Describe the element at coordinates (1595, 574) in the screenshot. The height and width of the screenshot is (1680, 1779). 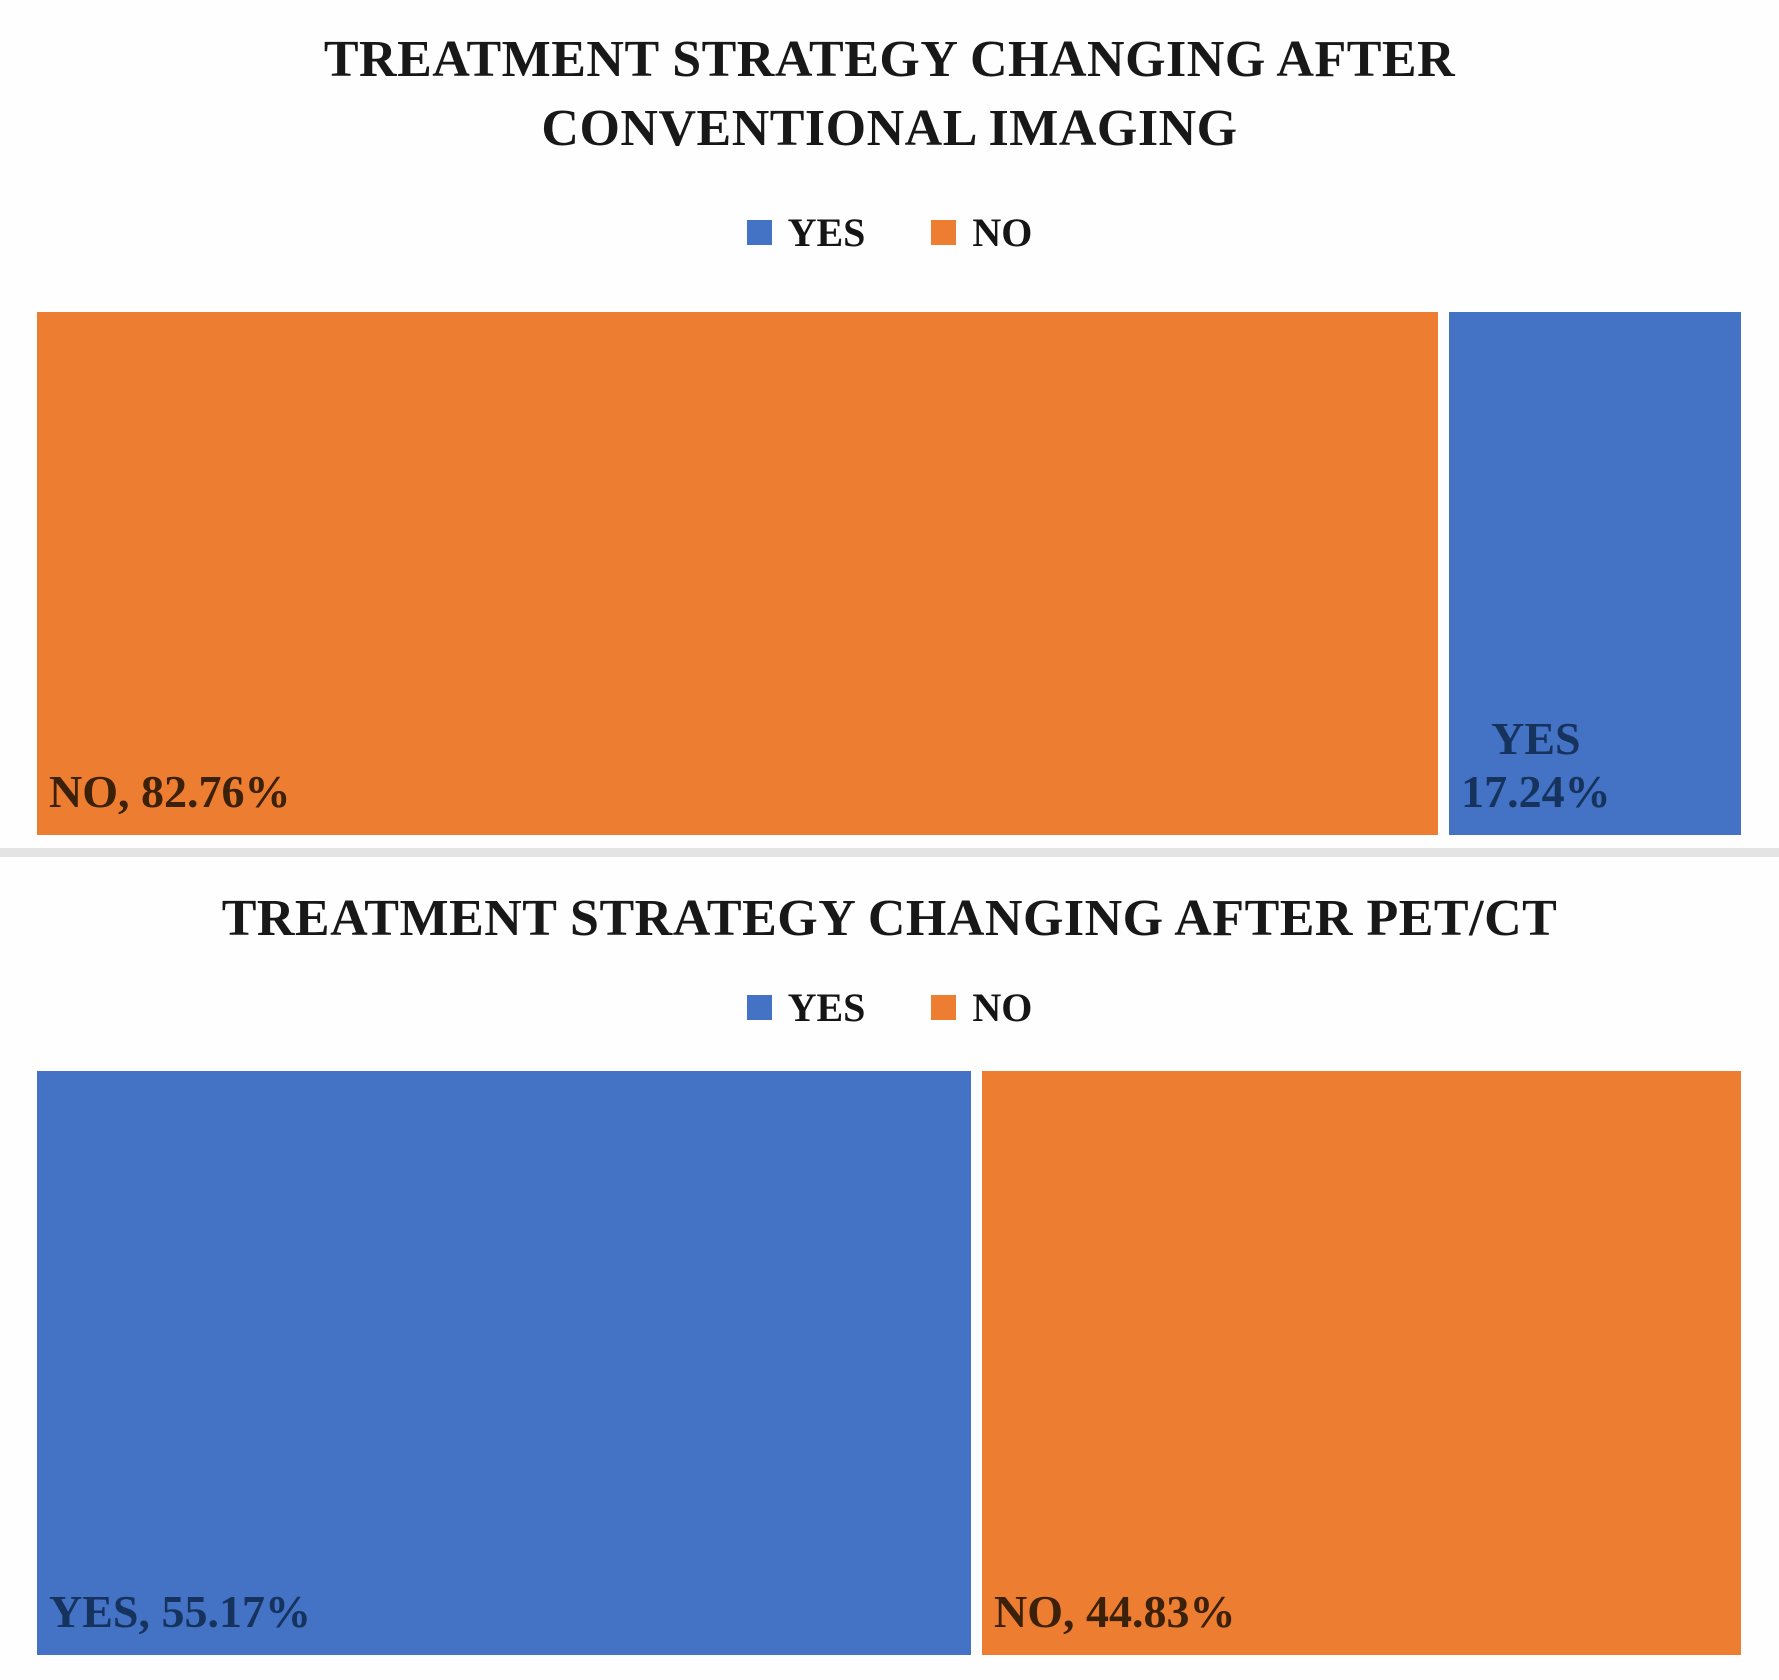
I see `bar-segment-yes: YES 17.24%` at that location.